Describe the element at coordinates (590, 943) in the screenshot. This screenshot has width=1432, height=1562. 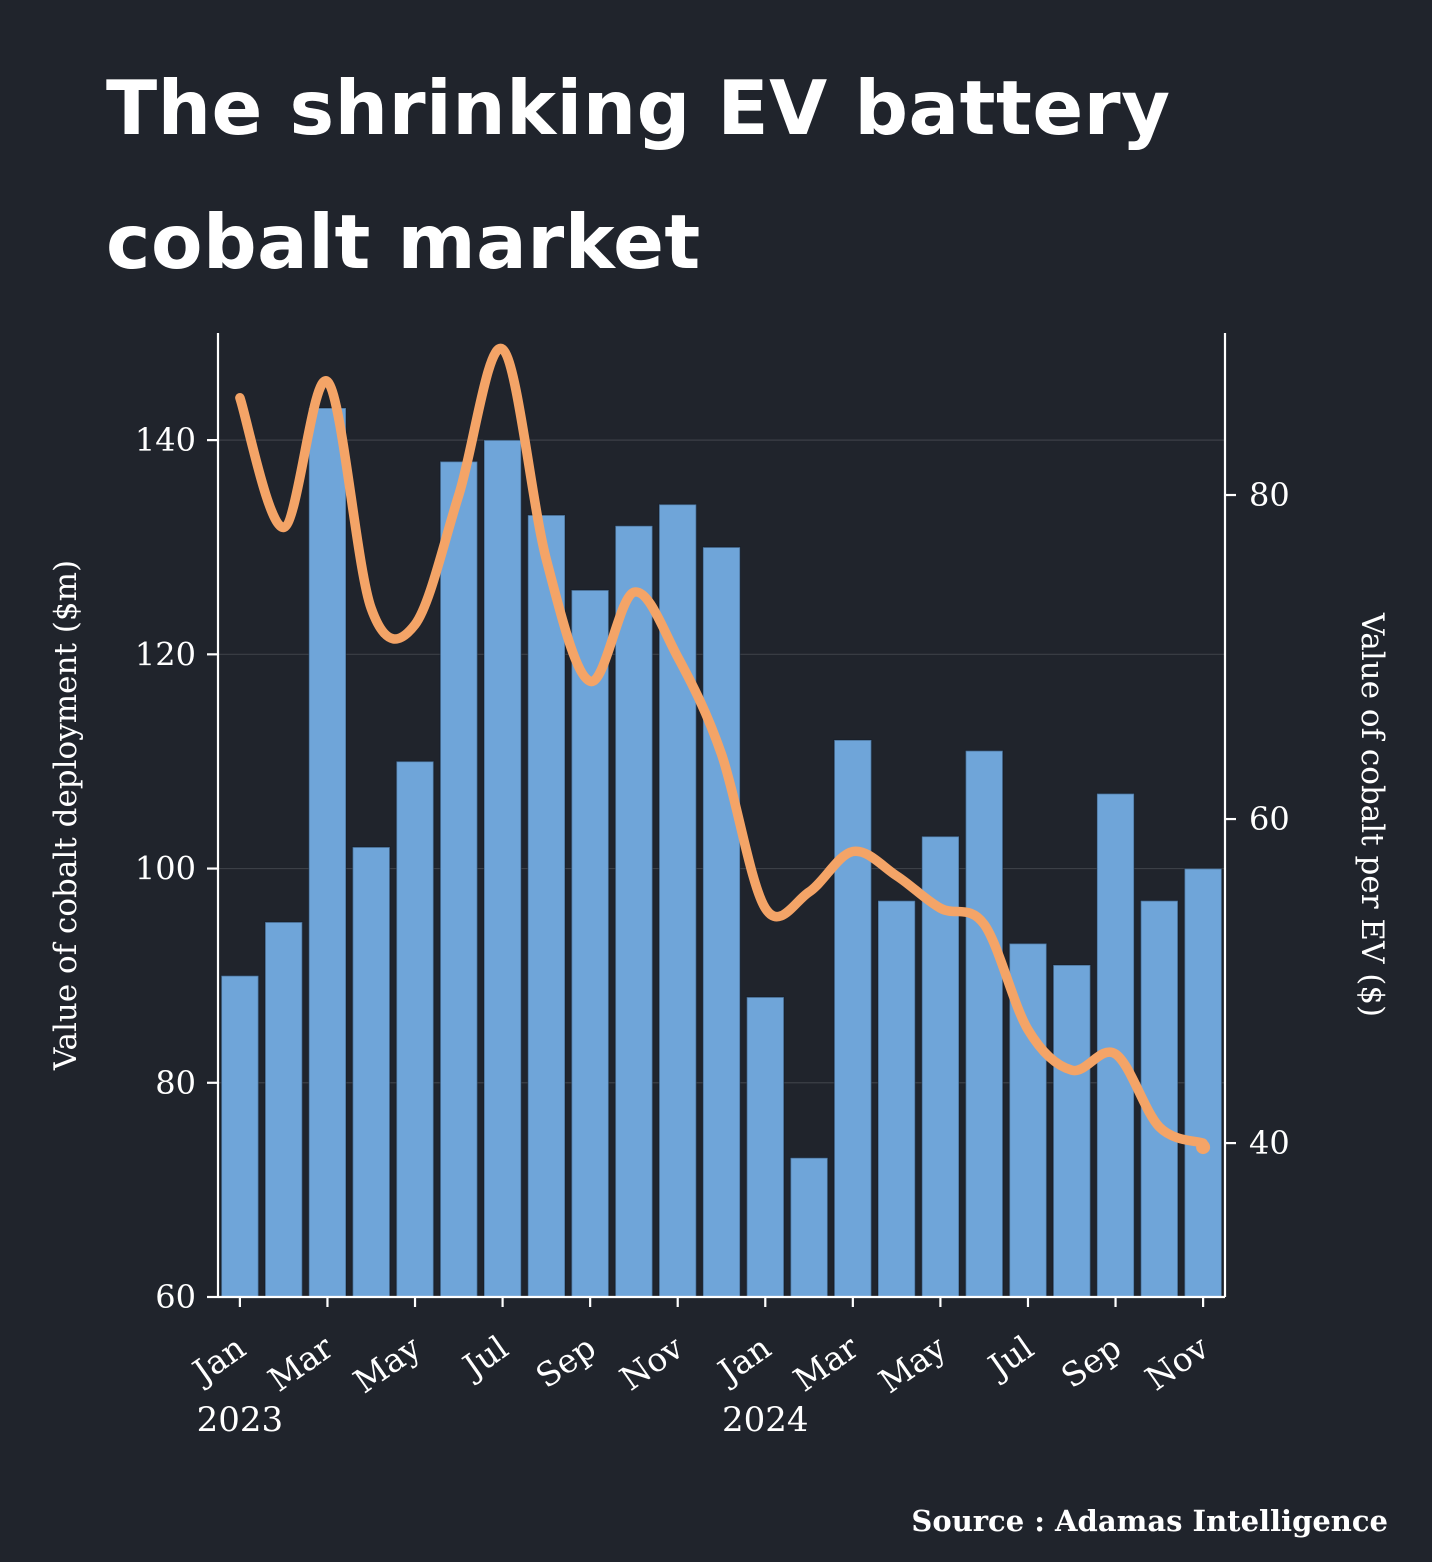
I see `bar-sep-2023` at that location.